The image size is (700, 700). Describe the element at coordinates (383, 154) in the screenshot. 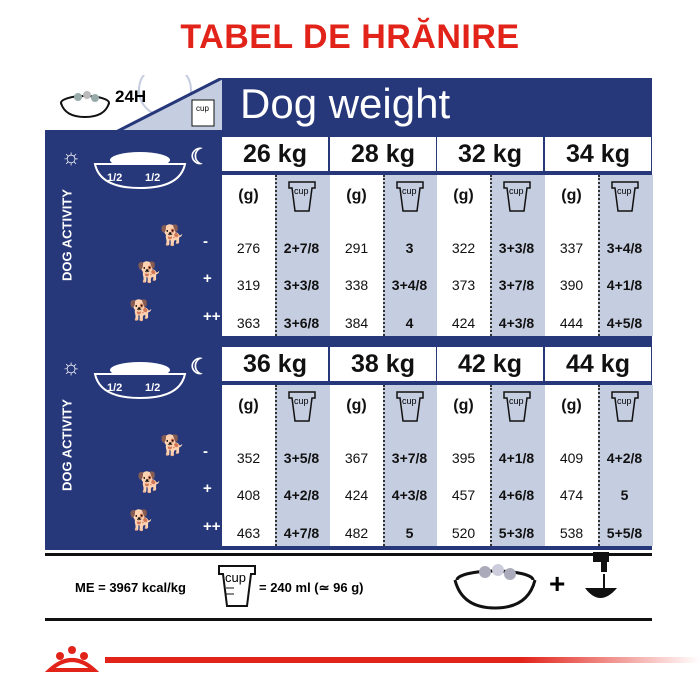

I see `weight-header: 28 kg` at that location.